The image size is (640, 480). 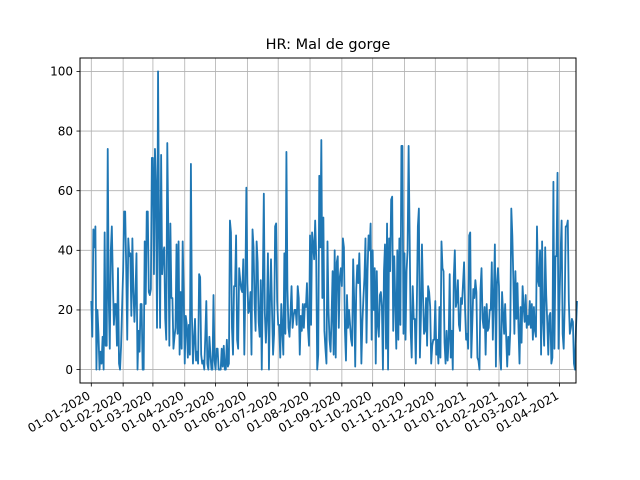 What do you see at coordinates (65, 251) in the screenshot?
I see `y-tick-label: 40` at bounding box center [65, 251].